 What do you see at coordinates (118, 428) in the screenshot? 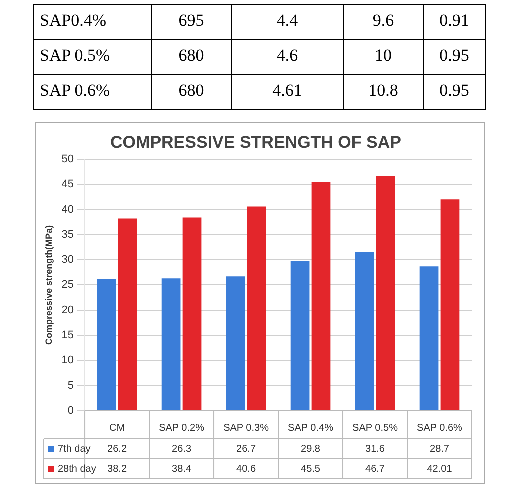
I see `x-tick-label: CM` at bounding box center [118, 428].